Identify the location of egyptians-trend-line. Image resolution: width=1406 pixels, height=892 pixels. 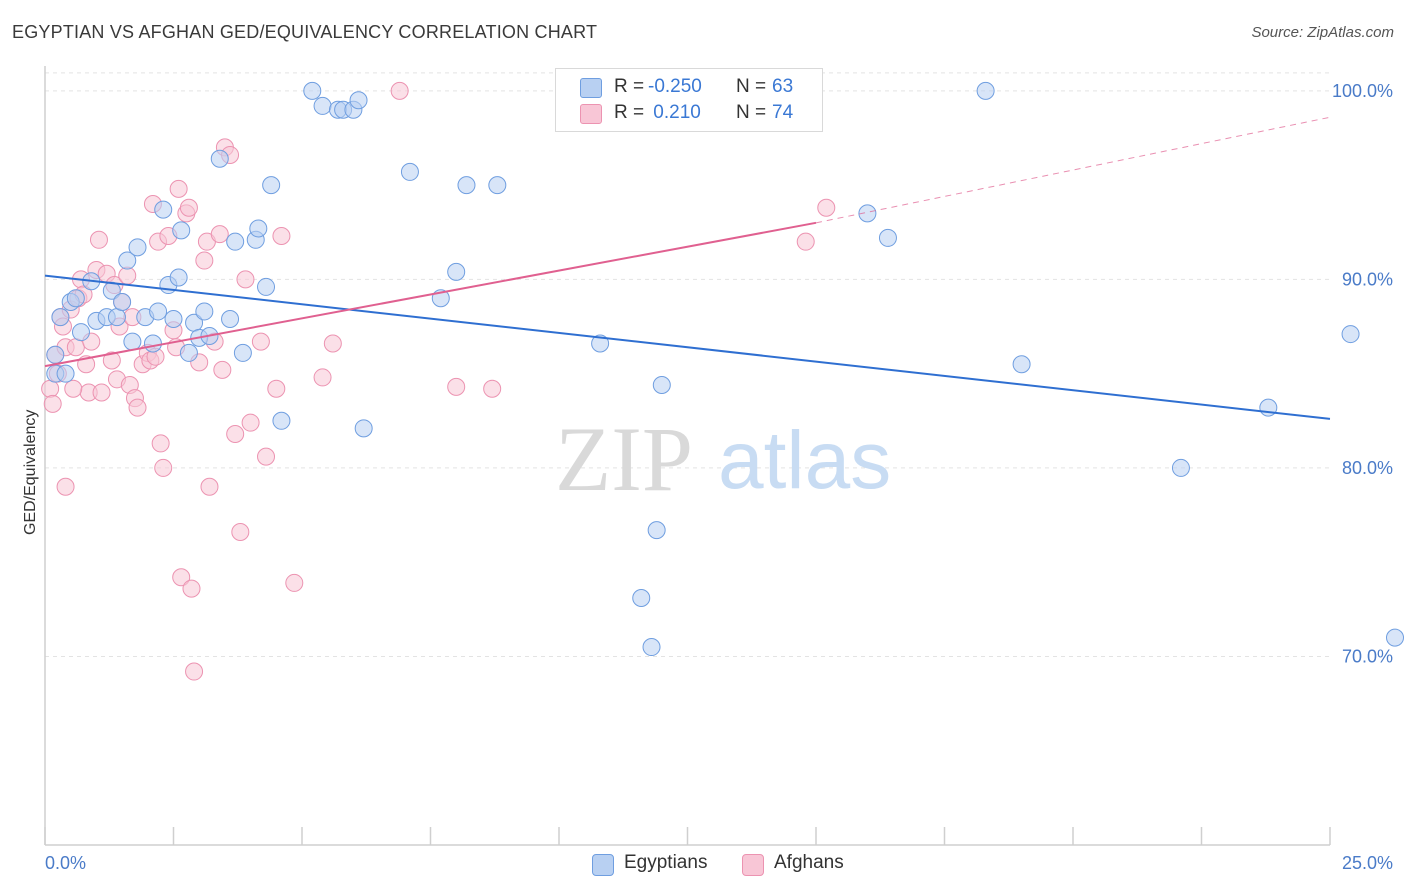
(687, 347).